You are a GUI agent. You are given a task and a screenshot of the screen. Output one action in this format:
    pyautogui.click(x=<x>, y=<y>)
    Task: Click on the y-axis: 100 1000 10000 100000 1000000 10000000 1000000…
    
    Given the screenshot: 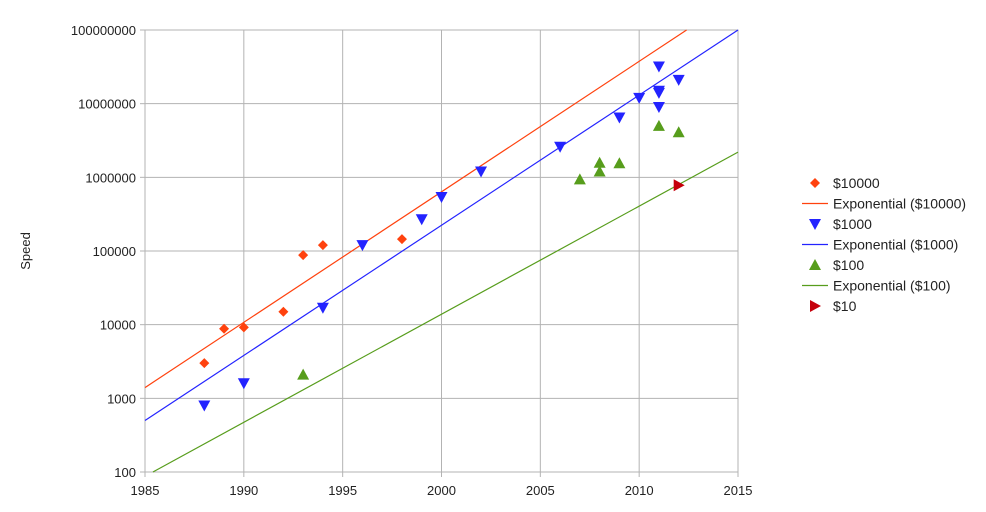 What is the action you would take?
    pyautogui.click(x=108, y=251)
    